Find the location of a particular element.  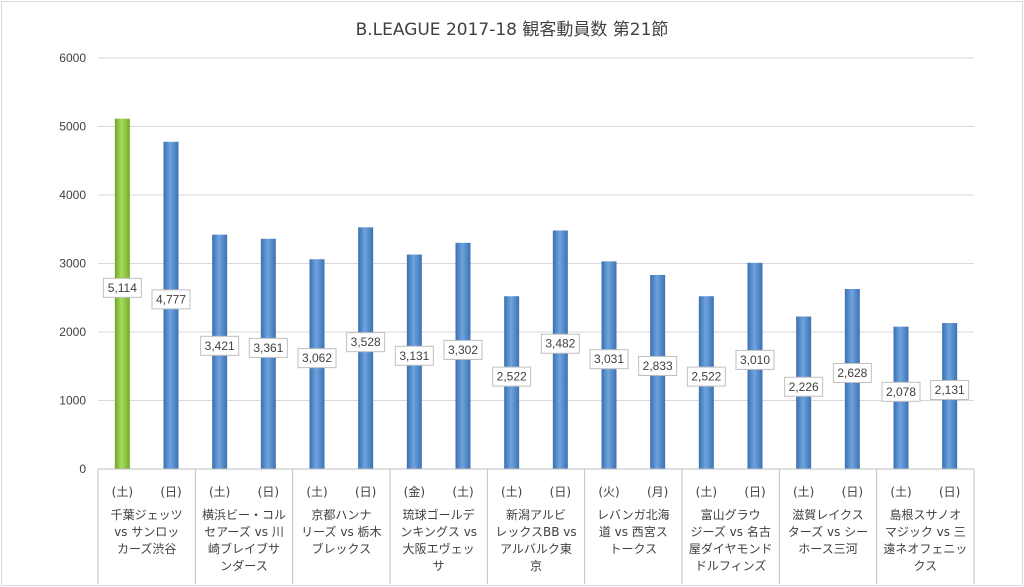

x-matchup-label: 屋ダイヤモンド is located at coordinates (731, 548).